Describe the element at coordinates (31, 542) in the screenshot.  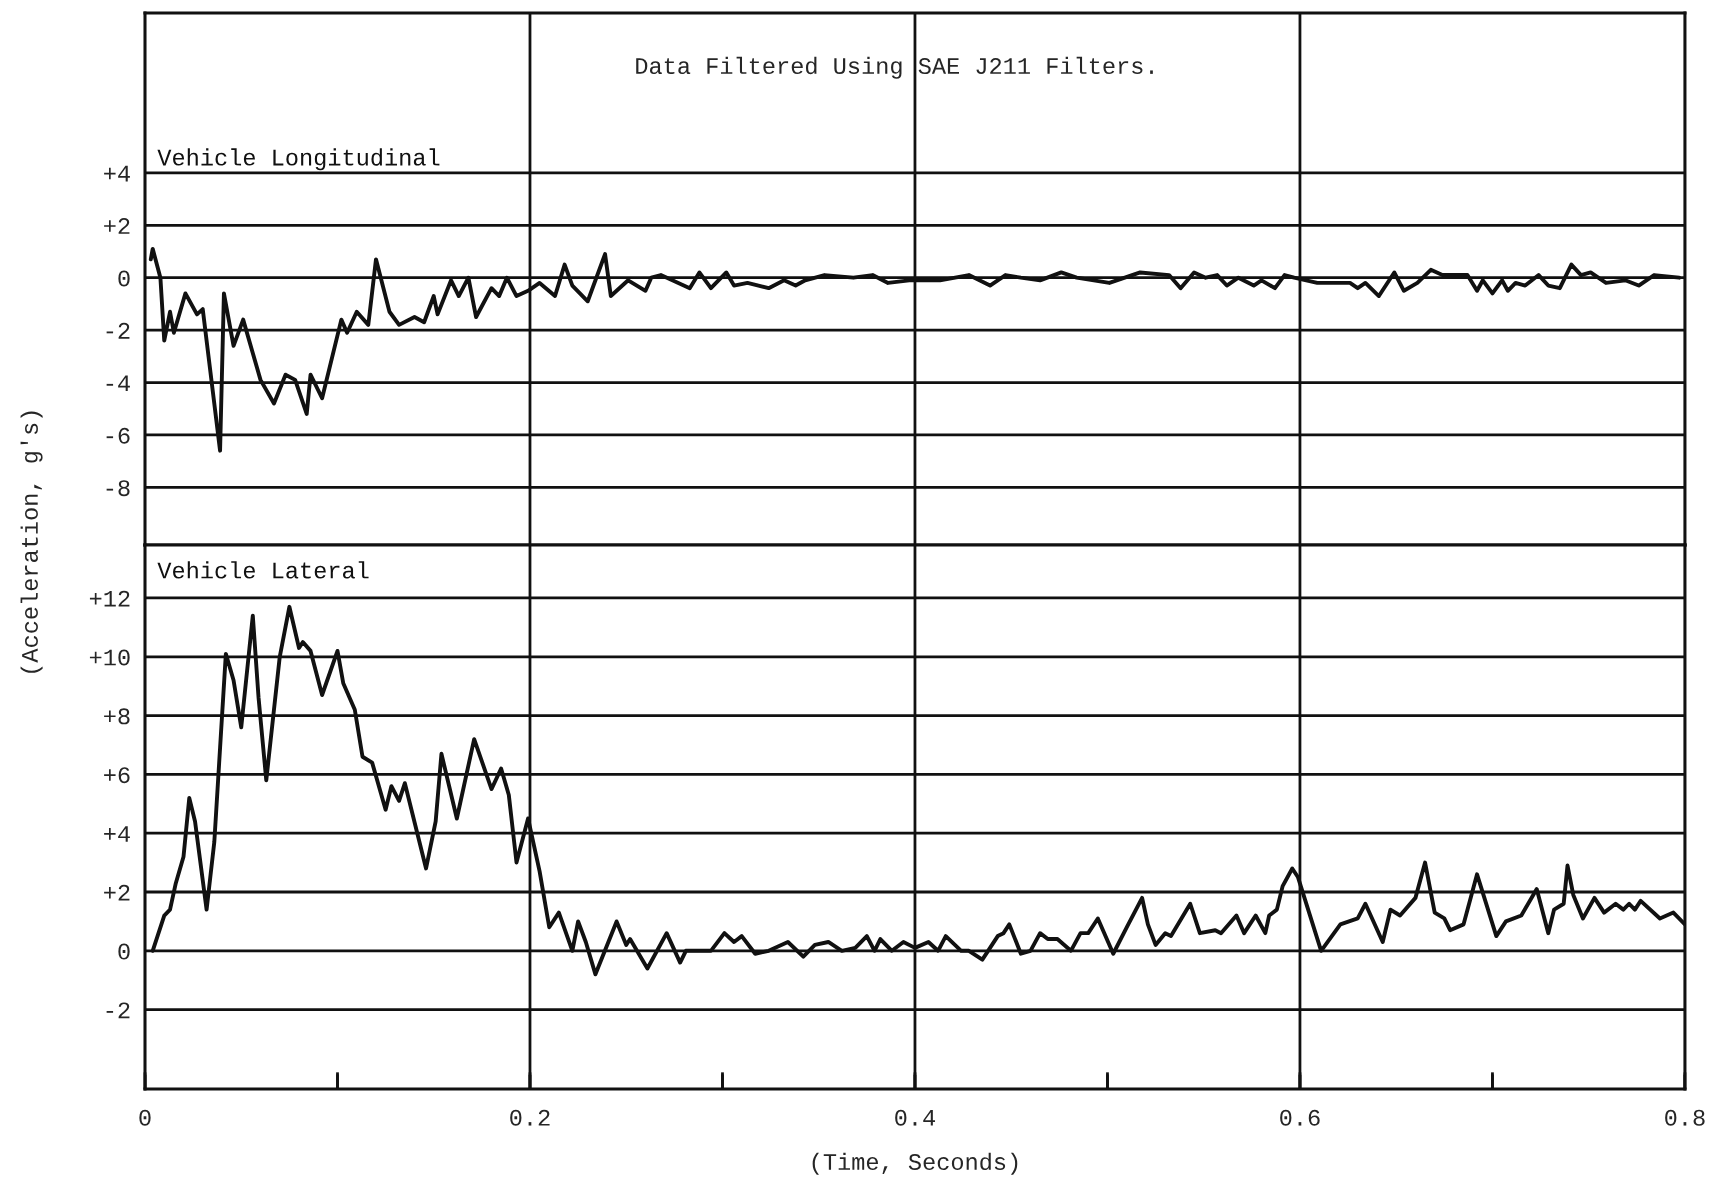
I see `y-axis-title: (Acceleration, g's)` at that location.